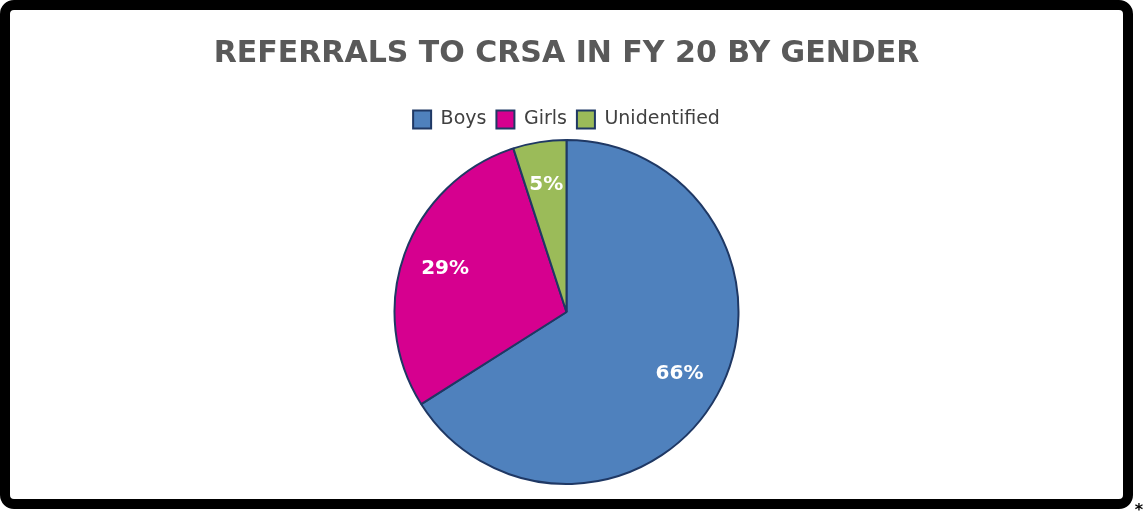 This screenshot has height=519, width=1143. I want to click on data-label: 5%, so click(546, 182).